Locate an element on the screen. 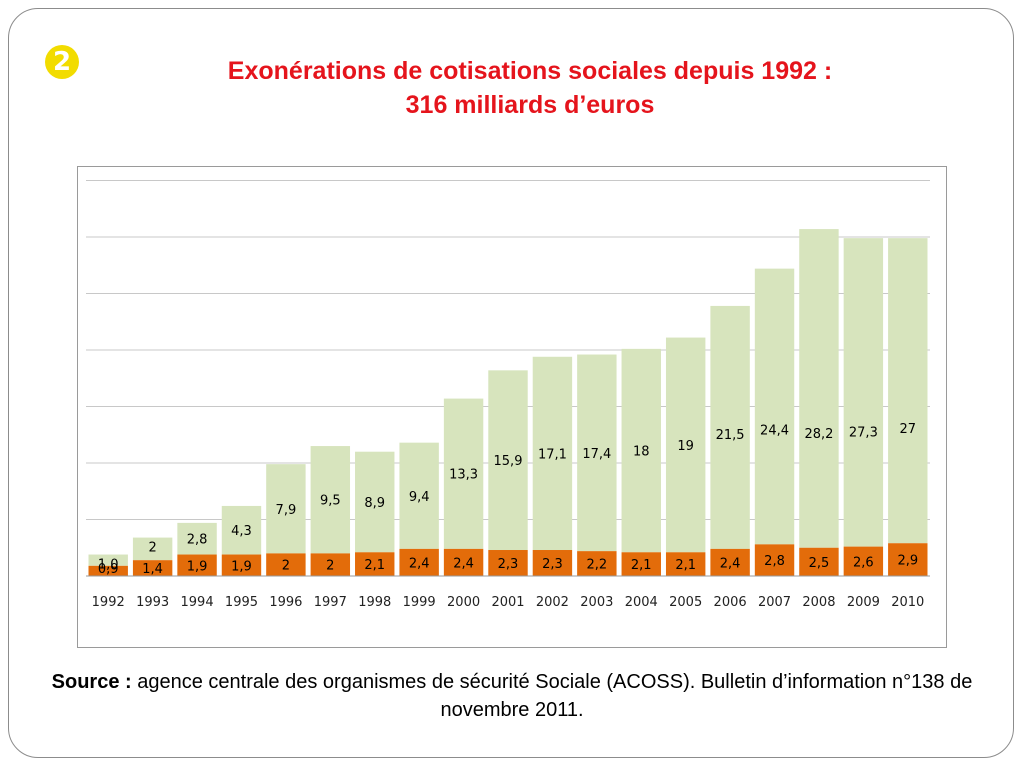 Image resolution: width=1024 pixels, height=768 pixels. source-label: Source : is located at coordinates (91, 682).